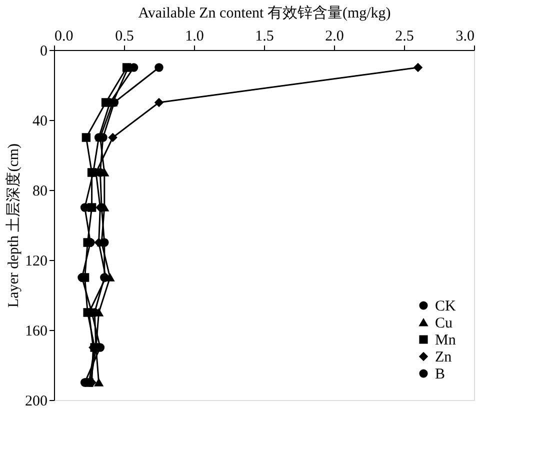  What do you see at coordinates (264, 36) in the screenshot?
I see `x-tick-label: 1.5` at bounding box center [264, 36].